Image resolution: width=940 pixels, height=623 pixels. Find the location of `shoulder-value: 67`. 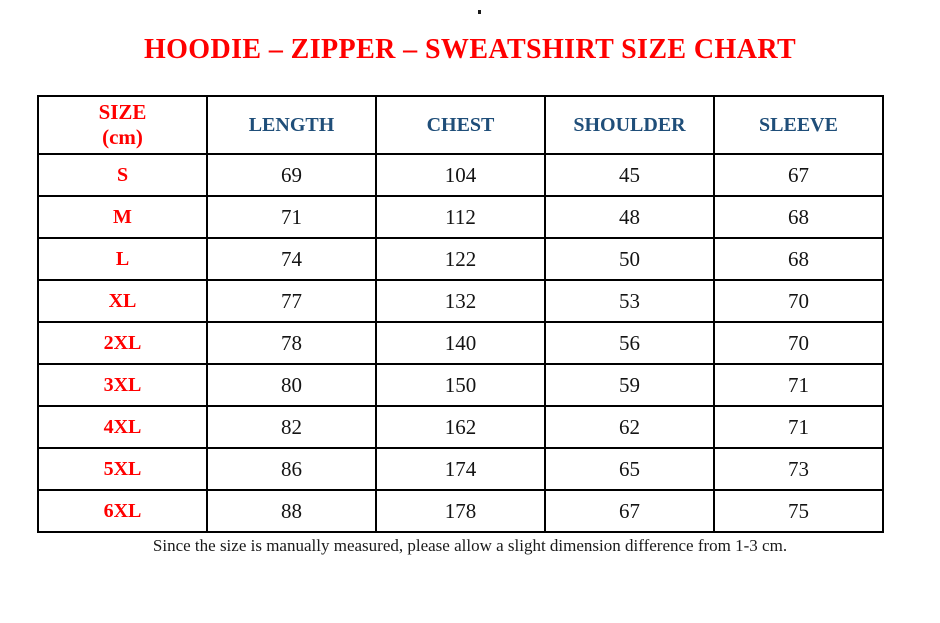

shoulder-value: 67 is located at coordinates (629, 511).